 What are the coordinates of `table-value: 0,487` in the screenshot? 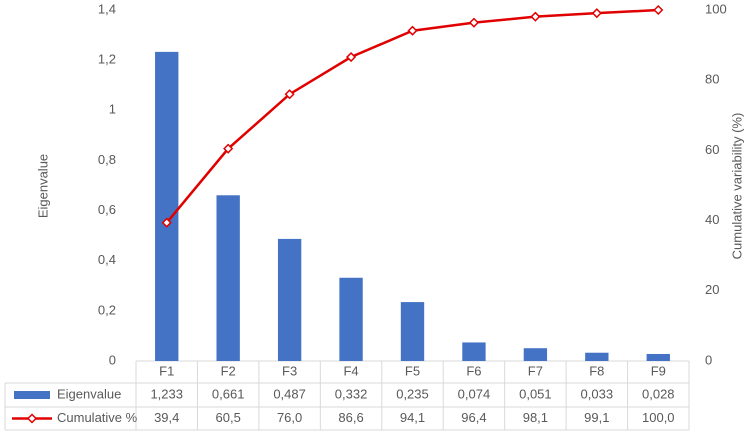 It's located at (289, 393).